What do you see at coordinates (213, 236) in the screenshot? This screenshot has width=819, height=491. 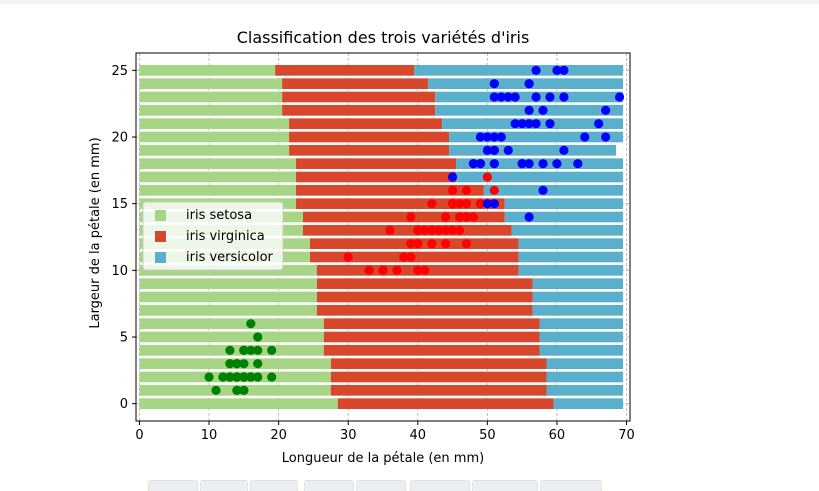 I see `legend-box` at bounding box center [213, 236].